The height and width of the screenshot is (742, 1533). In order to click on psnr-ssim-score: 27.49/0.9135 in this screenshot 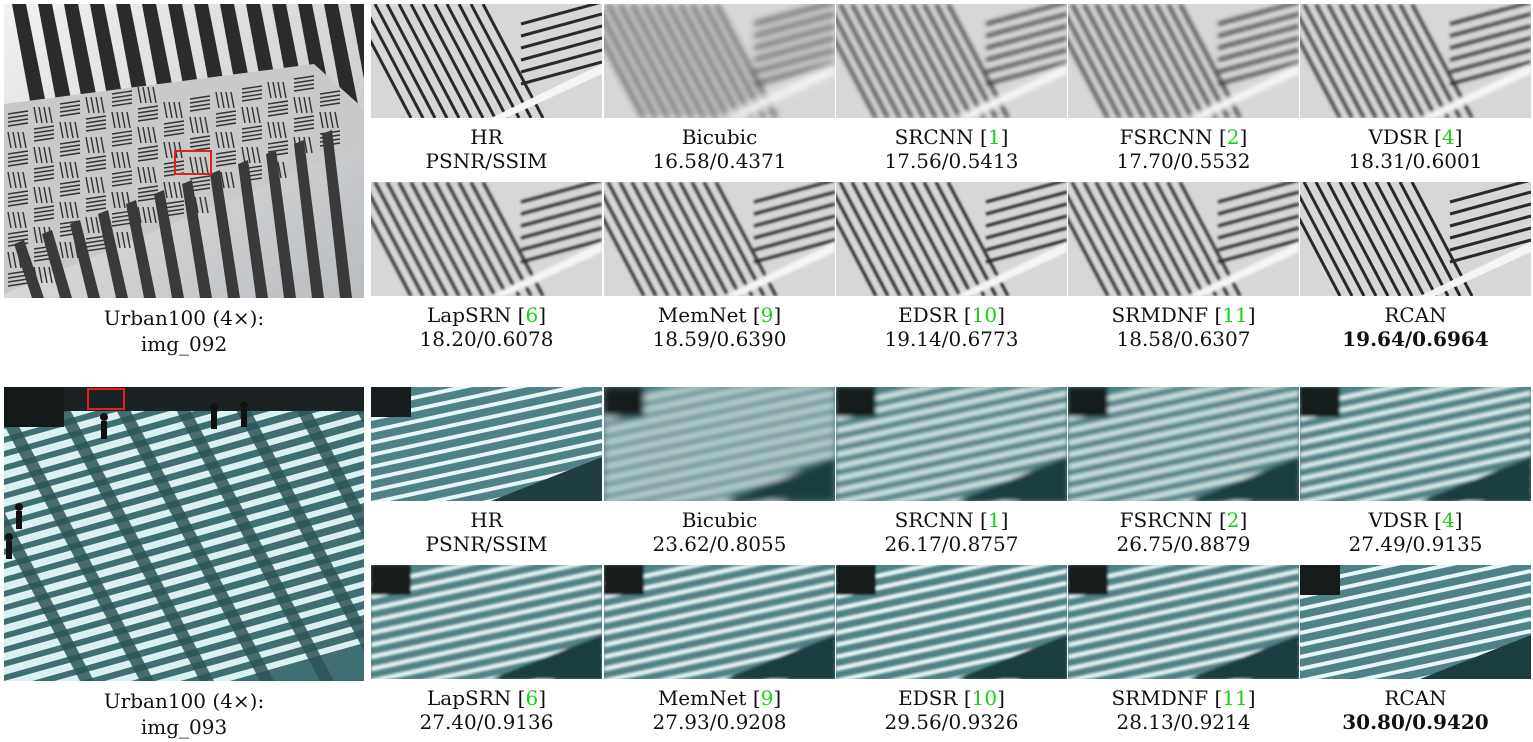, I will do `click(1415, 544)`.